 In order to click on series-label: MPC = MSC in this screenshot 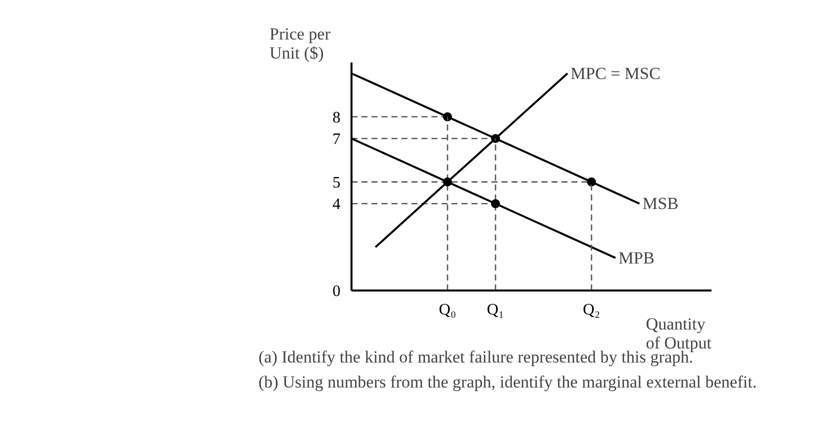, I will do `click(615, 73)`.